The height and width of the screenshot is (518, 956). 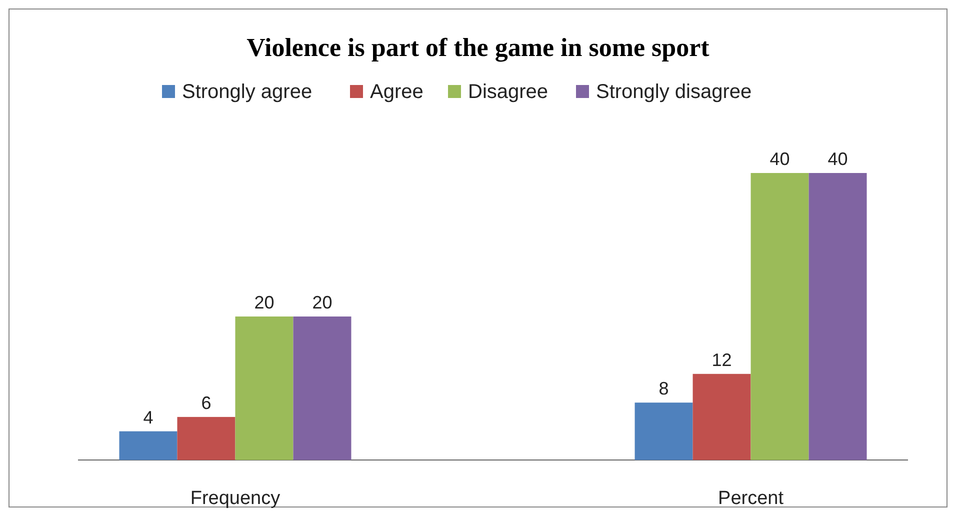 What do you see at coordinates (663, 388) in the screenshot?
I see `data-label: 8` at bounding box center [663, 388].